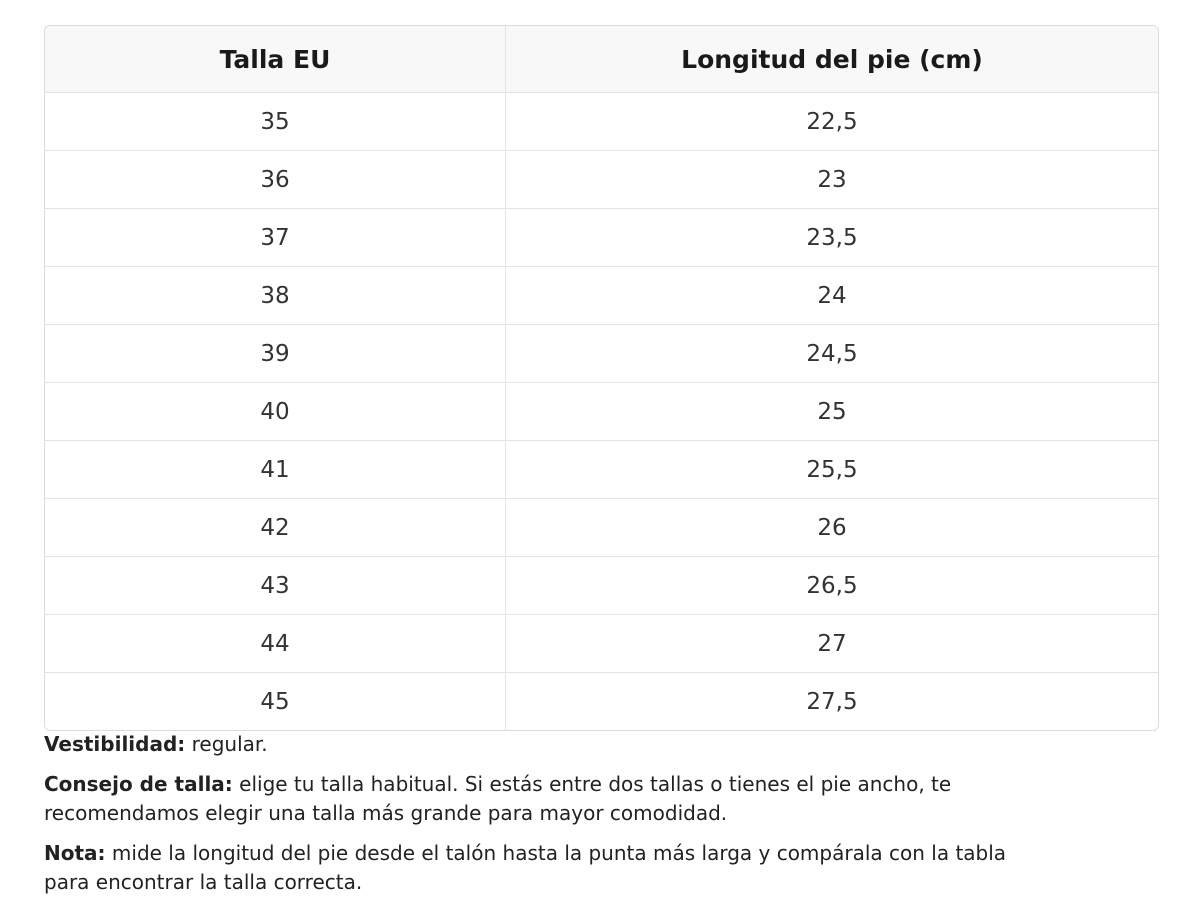 The width and height of the screenshot is (1200, 908). I want to click on table-cell: 24, so click(832, 296).